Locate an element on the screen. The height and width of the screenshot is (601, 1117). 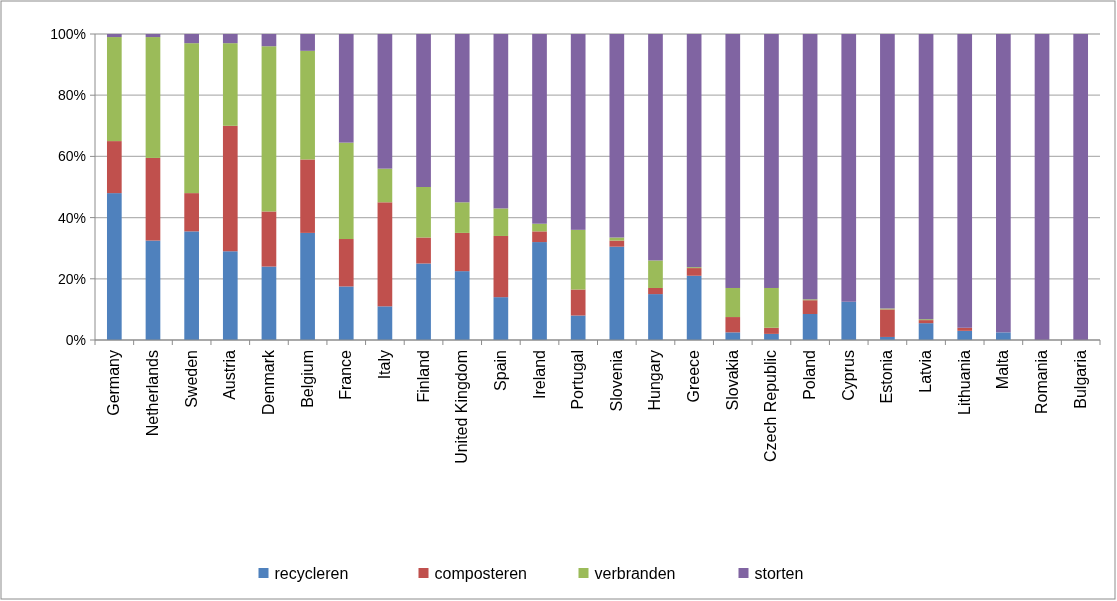
x-tick-label: Austria is located at coordinates (230, 374).